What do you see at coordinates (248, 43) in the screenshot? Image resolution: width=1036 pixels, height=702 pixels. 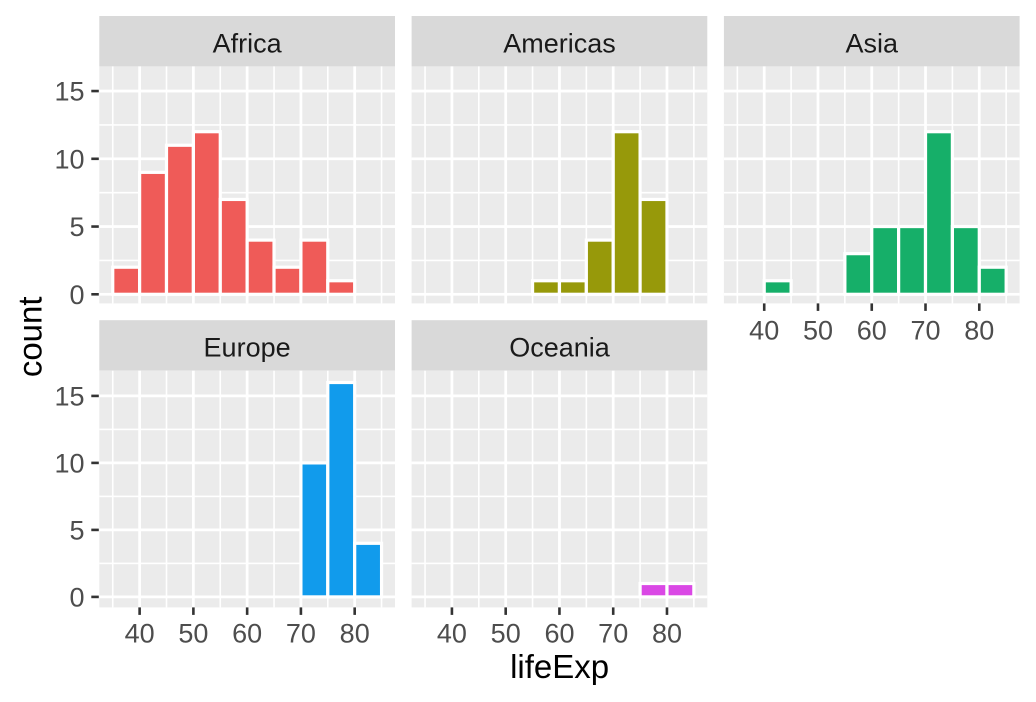 I see `svg-text: Africa` at bounding box center [248, 43].